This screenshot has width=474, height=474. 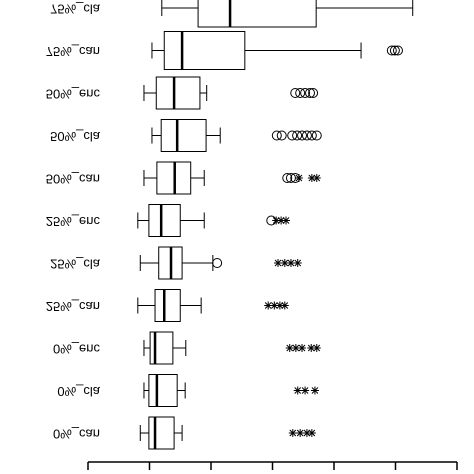 I want to click on category-label: 0%_can, so click(x=76, y=434).